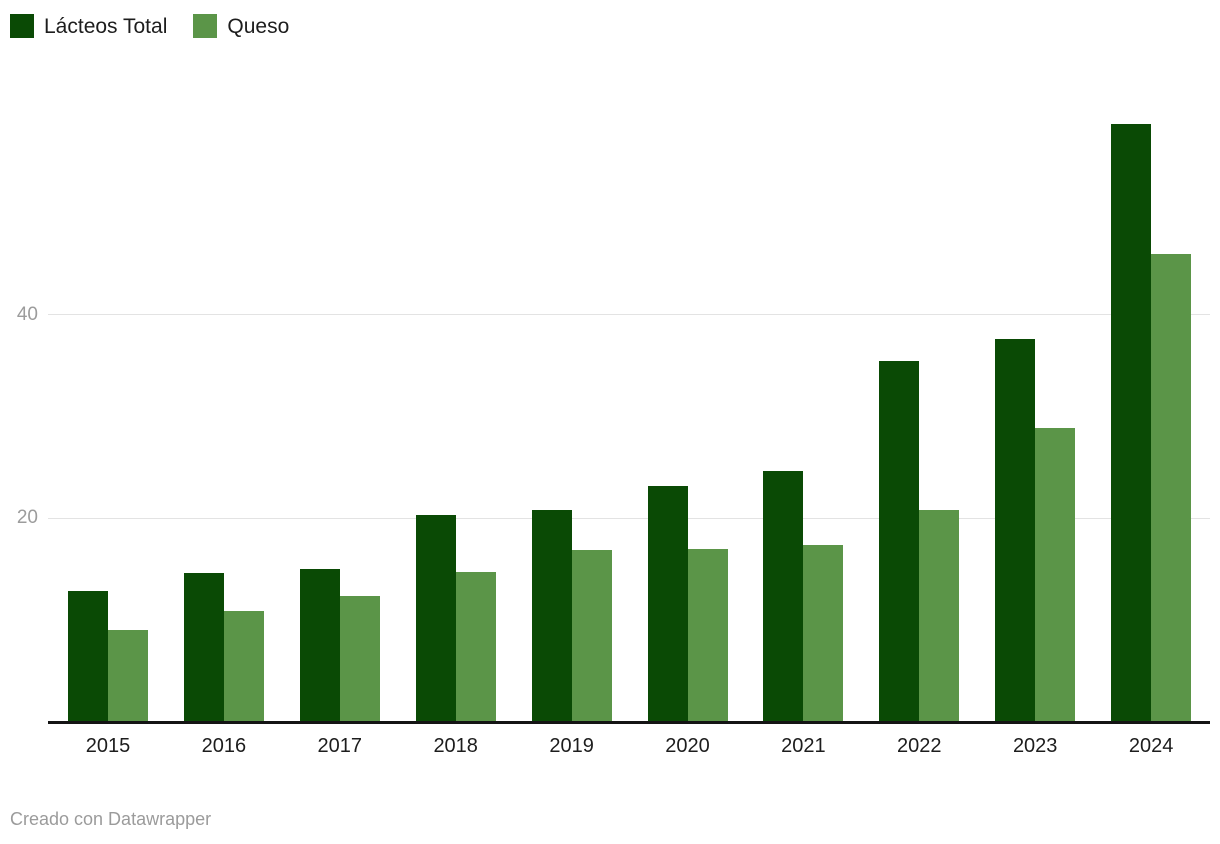 This screenshot has width=1220, height=844. I want to click on x-axis-label-2021: 2021, so click(803, 746).